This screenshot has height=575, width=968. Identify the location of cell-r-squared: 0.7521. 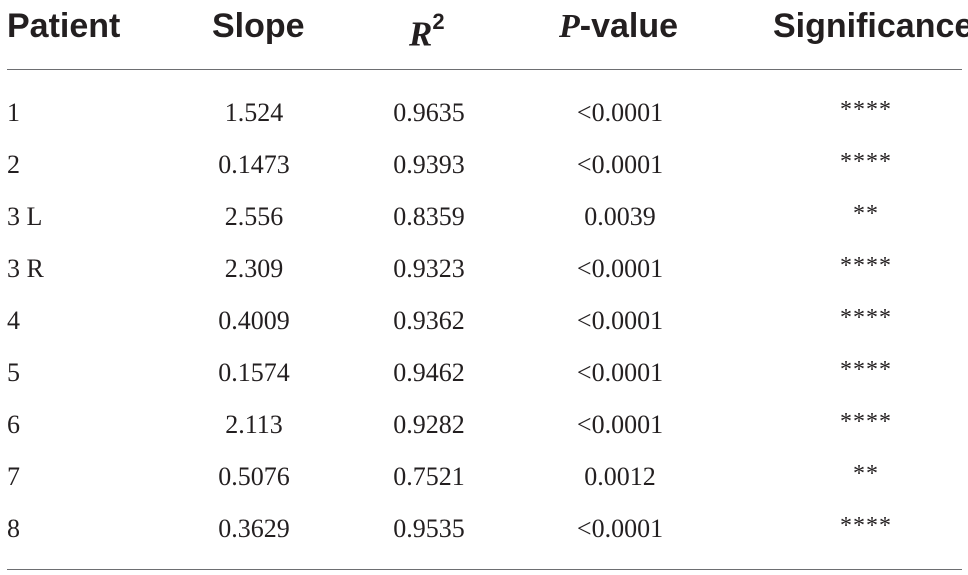
(429, 476).